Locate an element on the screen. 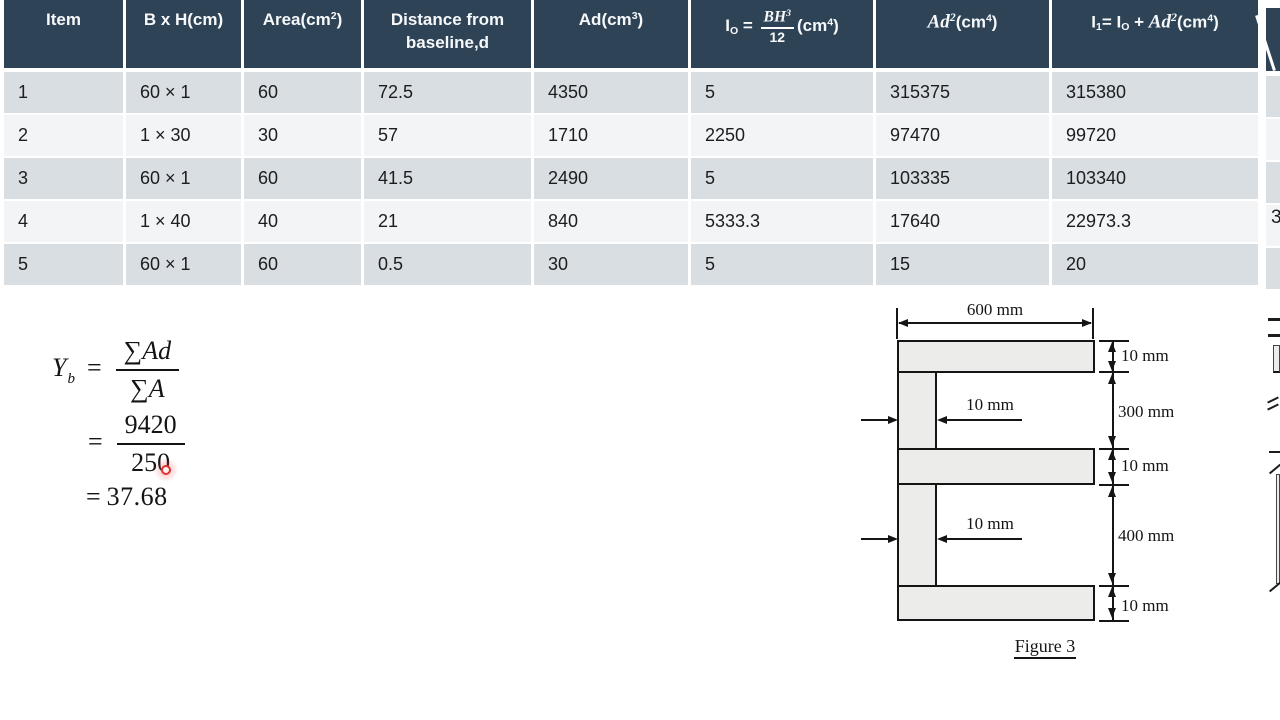 This screenshot has height=720, width=1280. column-header-distance-from-baseline: Distance from baseline,d is located at coordinates (449, 36).